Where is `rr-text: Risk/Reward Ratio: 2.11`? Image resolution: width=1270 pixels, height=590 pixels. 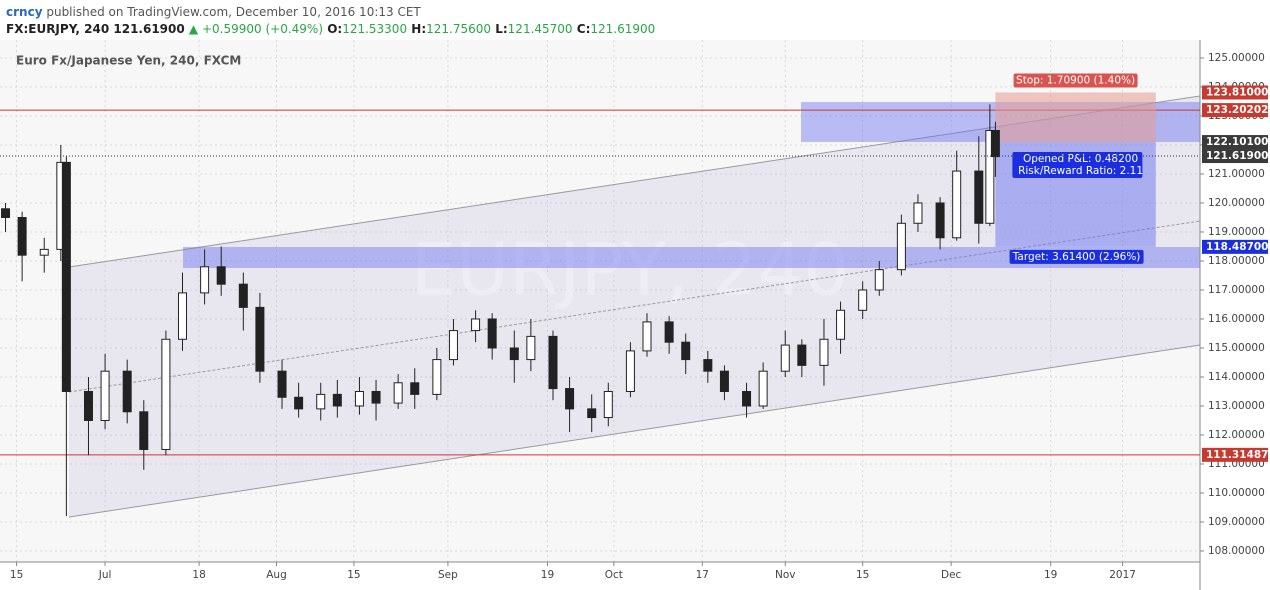
rr-text: Risk/Reward Ratio: 2.11 is located at coordinates (1080, 171).